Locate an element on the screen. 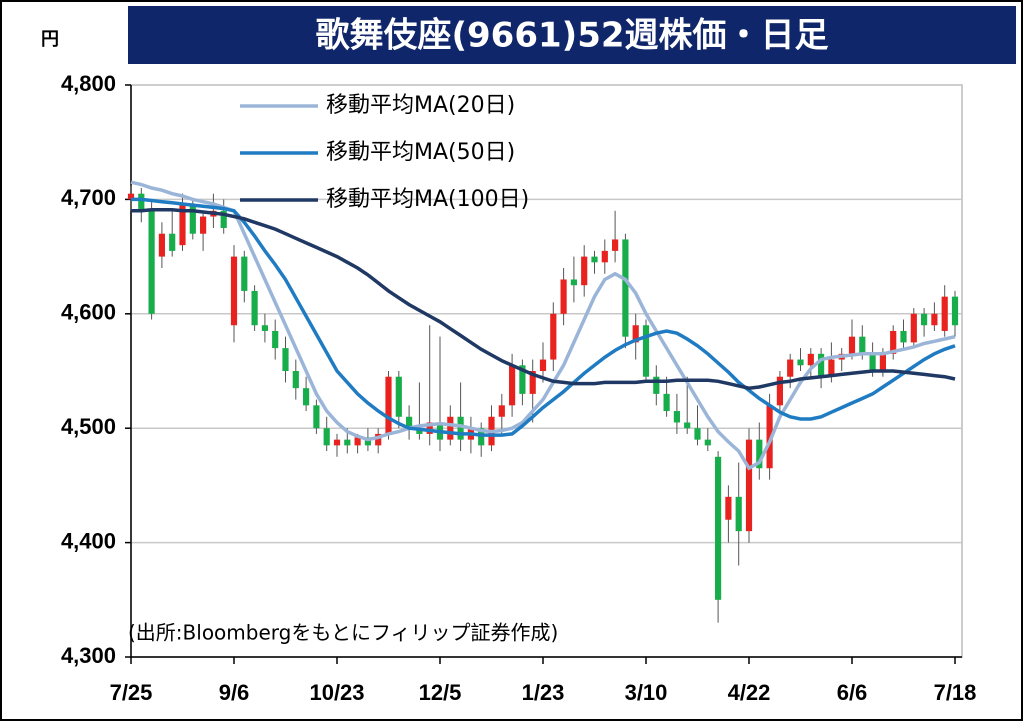 This screenshot has width=1024, height=722. y-tick-label: 4,500 is located at coordinates (88, 426).